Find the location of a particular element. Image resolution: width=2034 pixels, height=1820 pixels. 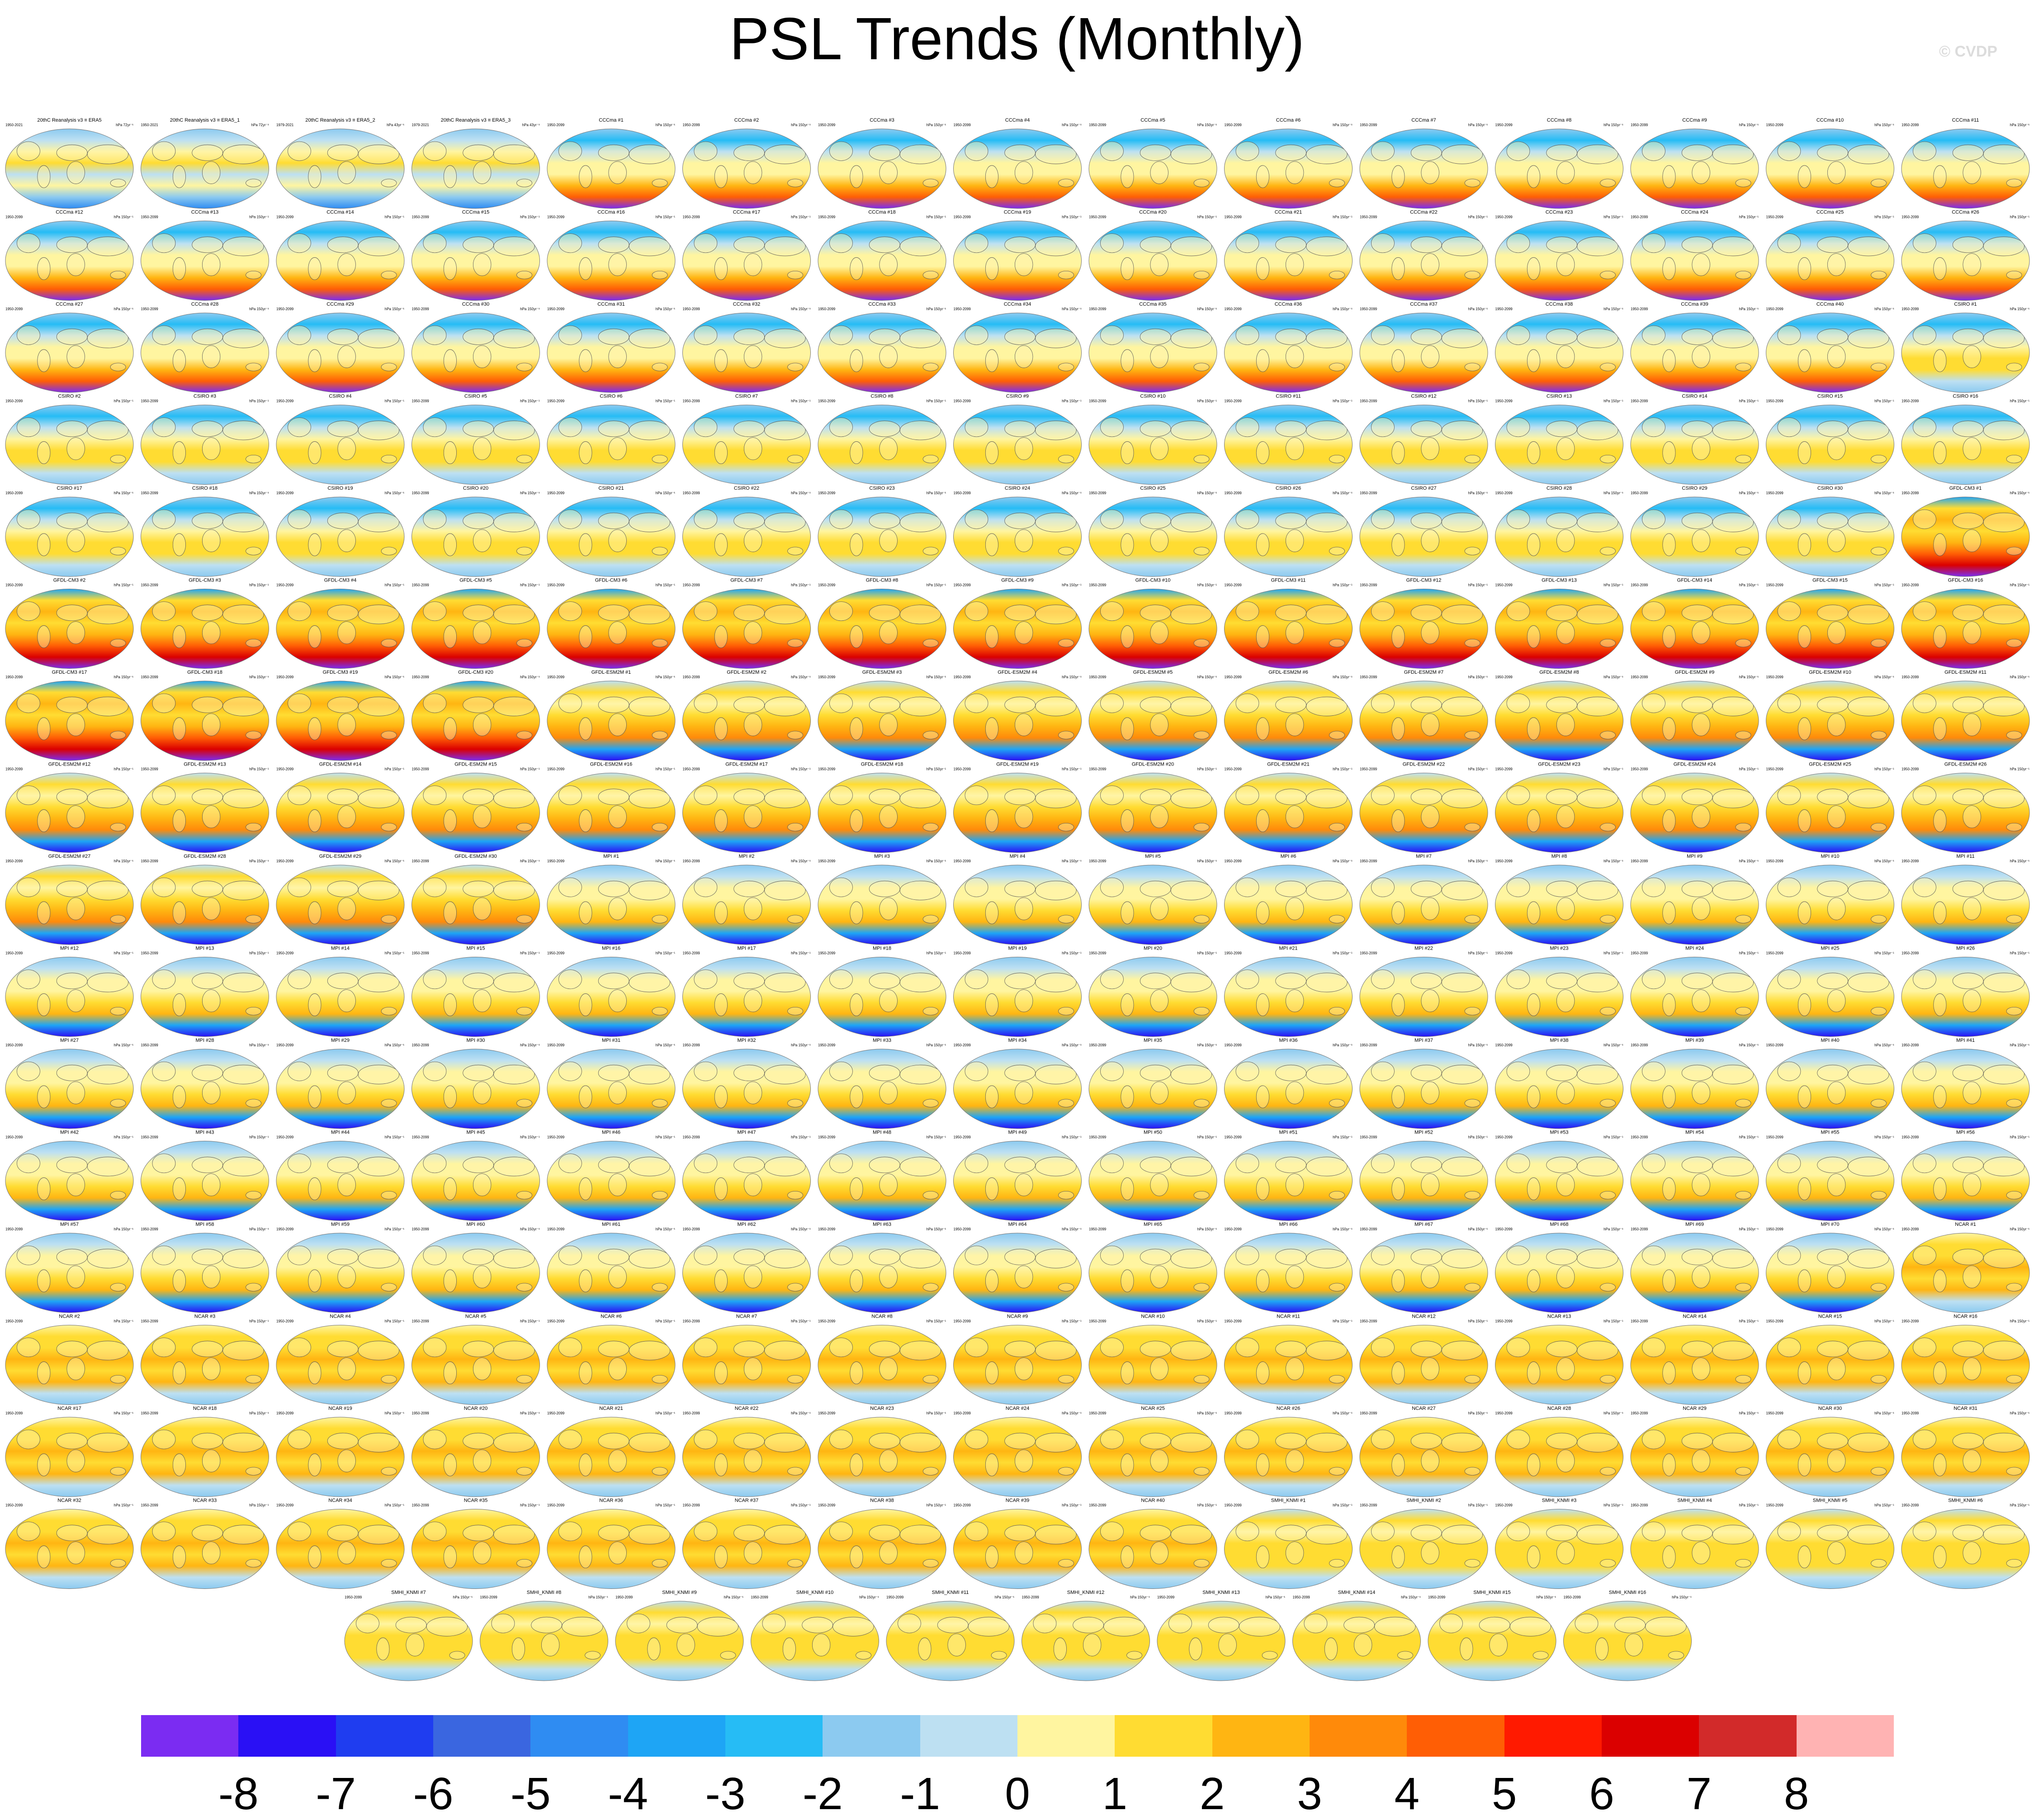

colorbar-tick-label: 7 is located at coordinates (1699, 1793).